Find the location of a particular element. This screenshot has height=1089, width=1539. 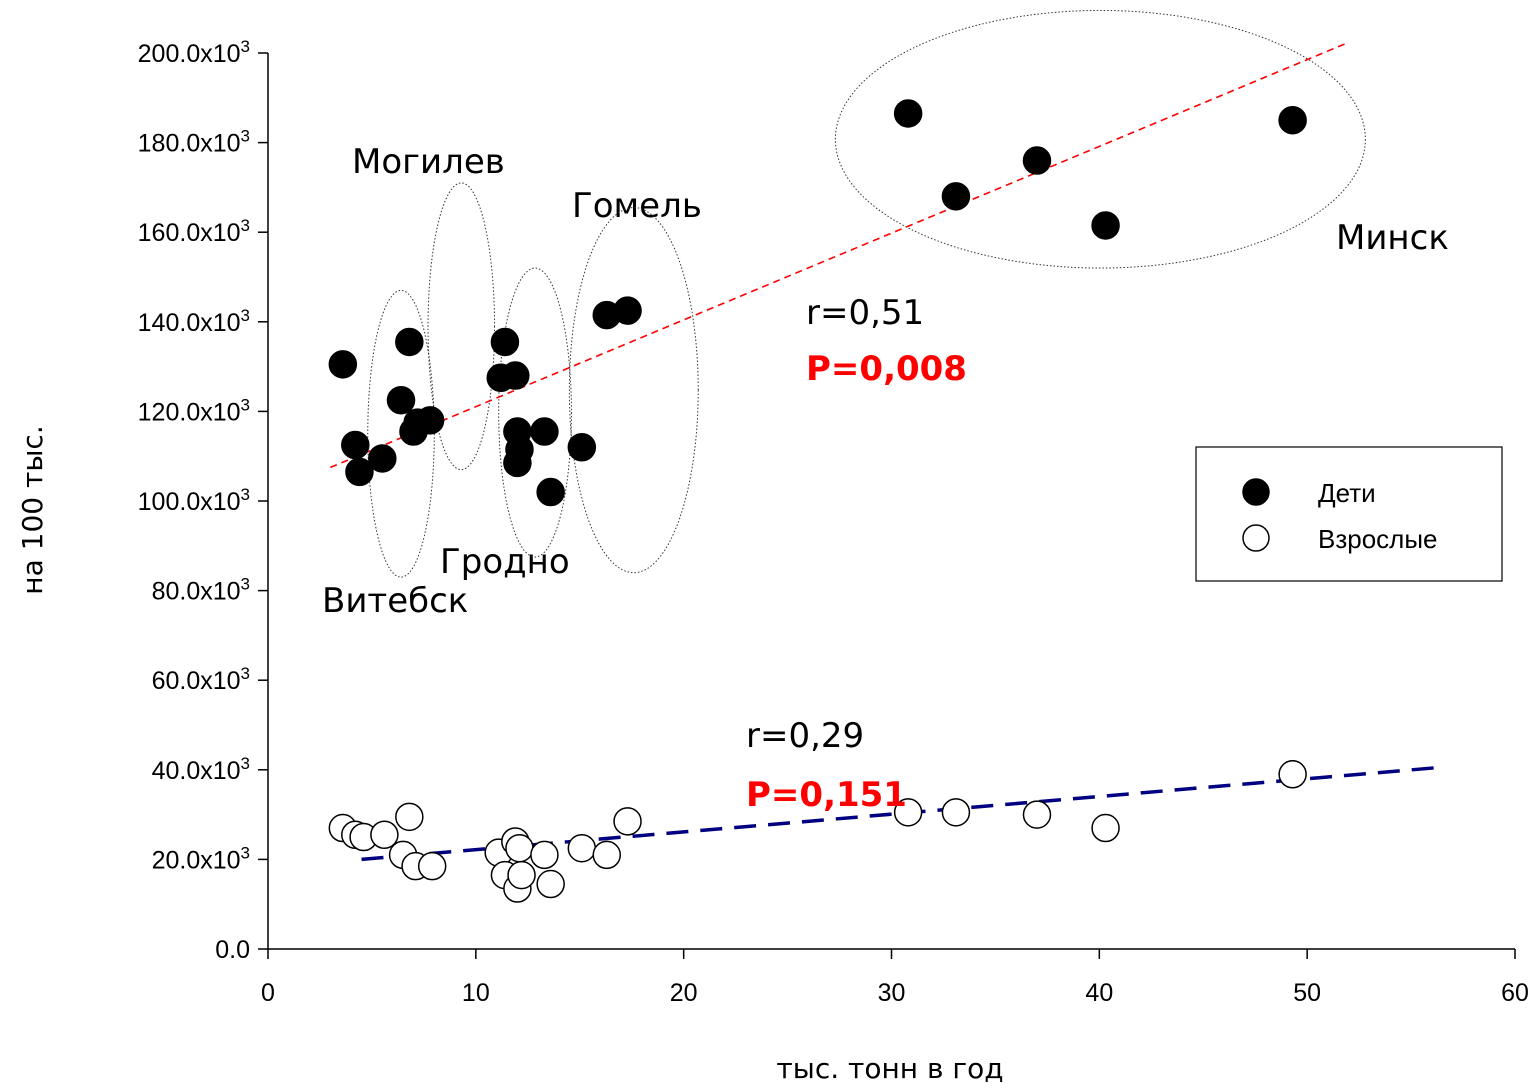

y-tick-label: 120.0x103 is located at coordinates (194, 410).